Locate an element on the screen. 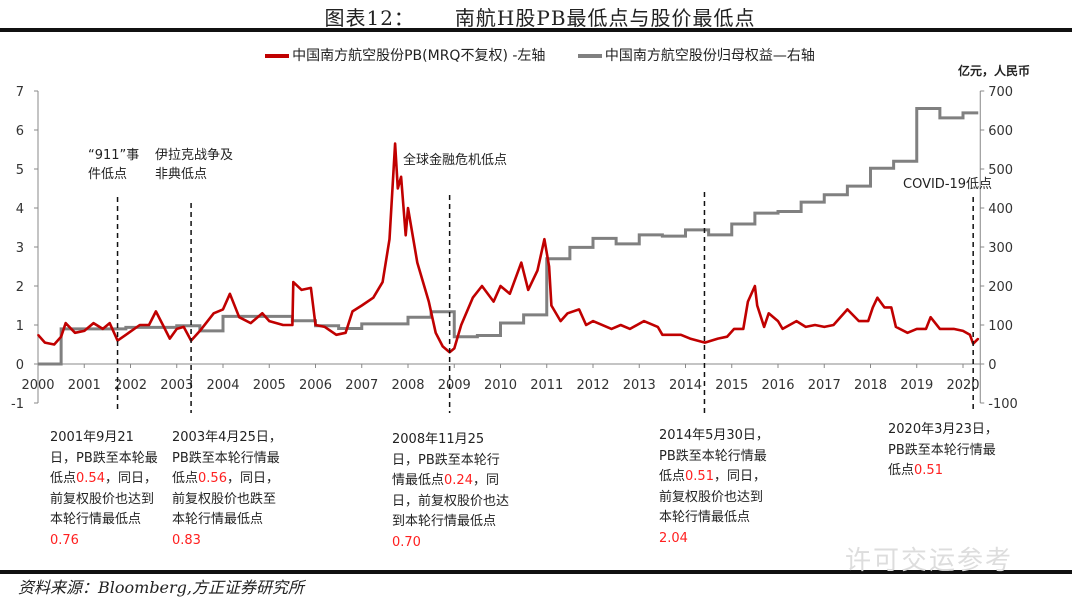 Image resolution: width=1080 pixels, height=607 pixels. note-text: 2020年3月23日，PB跌至本轮行情最低点 is located at coordinates (943, 450).